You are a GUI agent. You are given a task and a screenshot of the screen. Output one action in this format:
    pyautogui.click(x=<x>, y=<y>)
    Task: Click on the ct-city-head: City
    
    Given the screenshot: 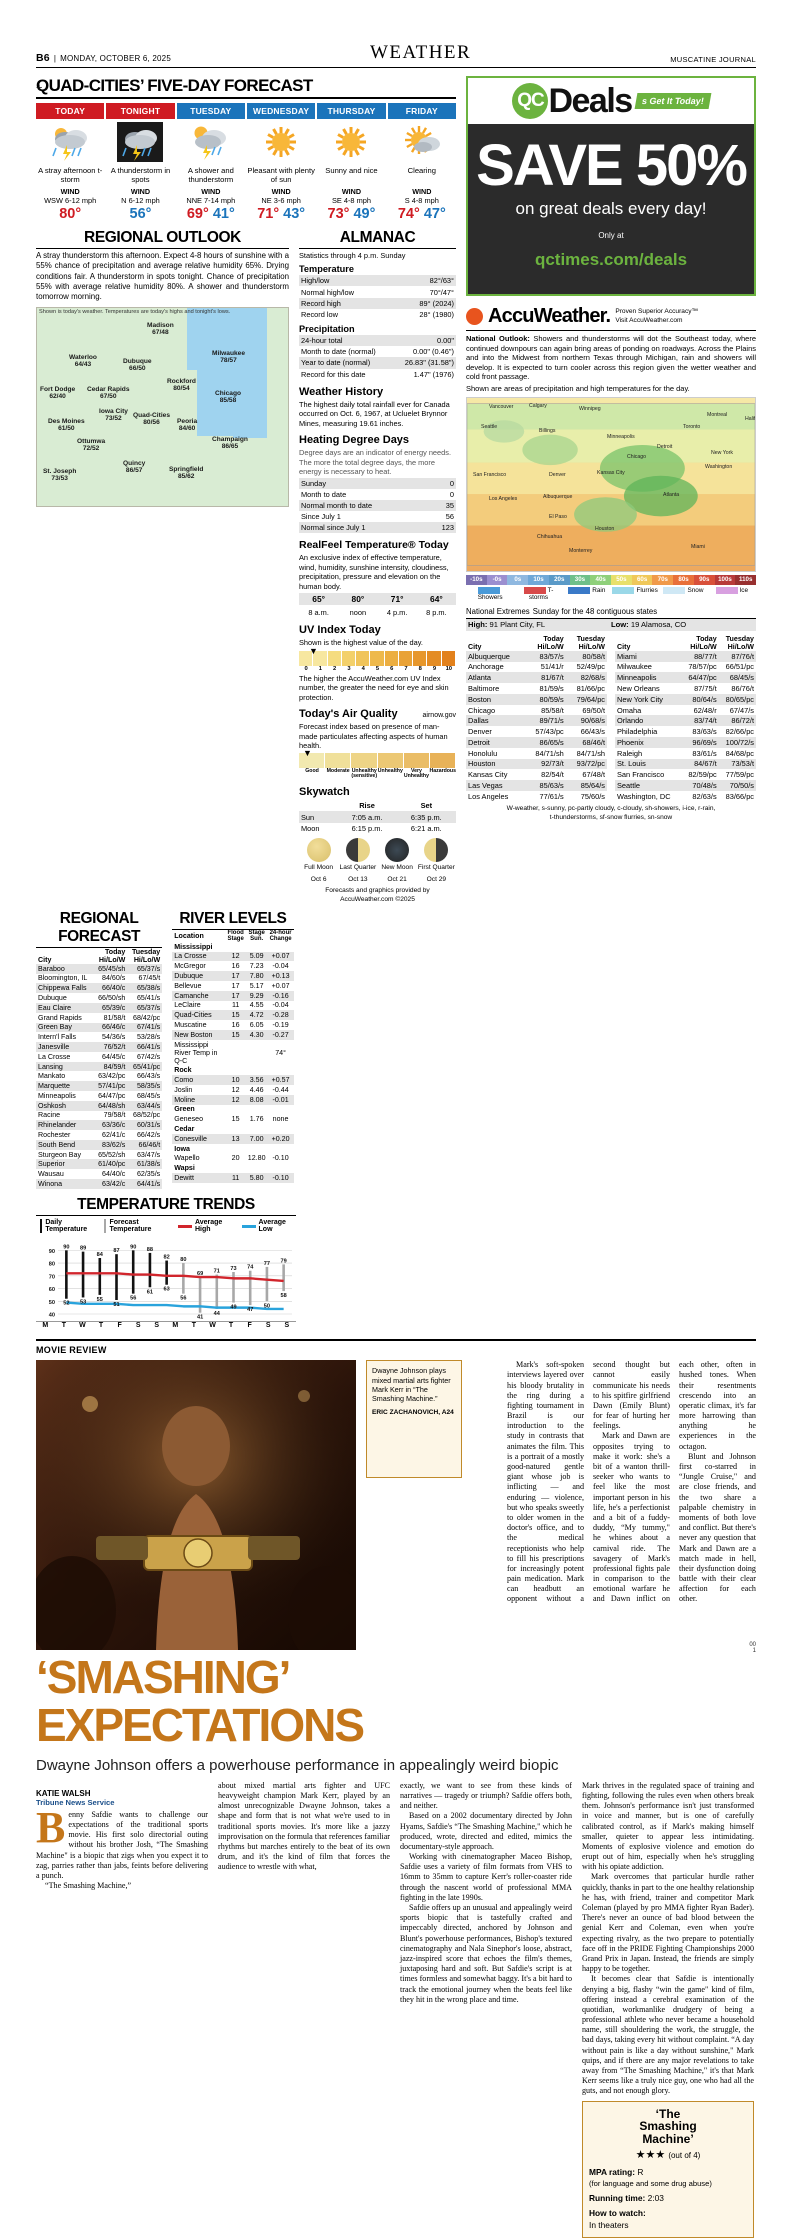 What is the action you would take?
    pyautogui.click(x=475, y=646)
    